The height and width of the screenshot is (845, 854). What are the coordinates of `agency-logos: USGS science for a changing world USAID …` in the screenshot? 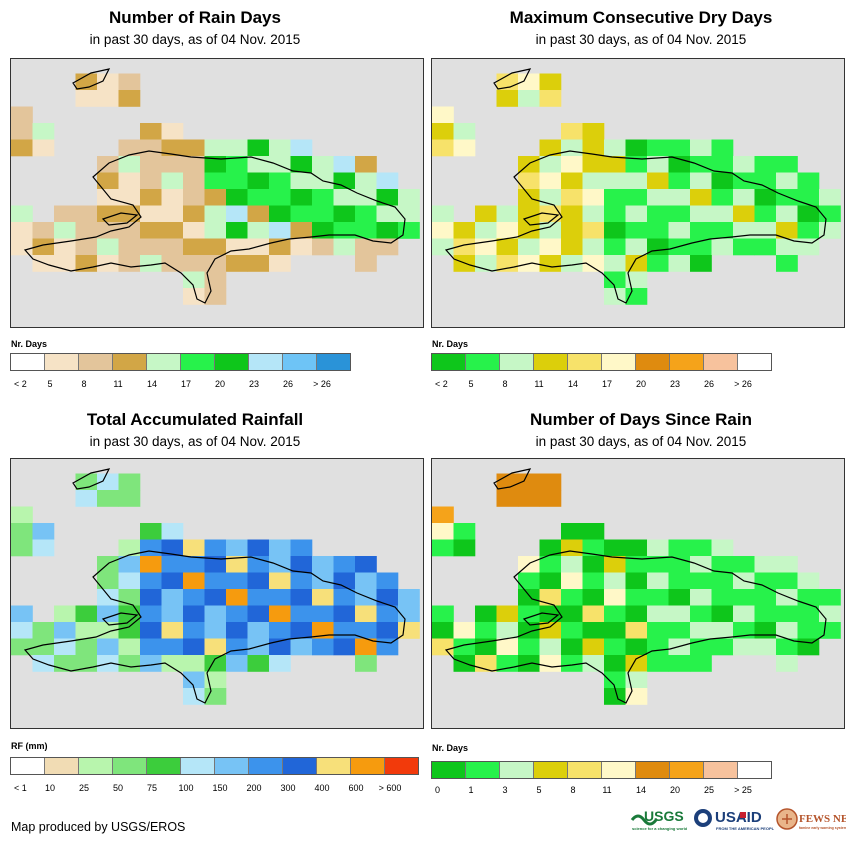 It's located at (742, 821).